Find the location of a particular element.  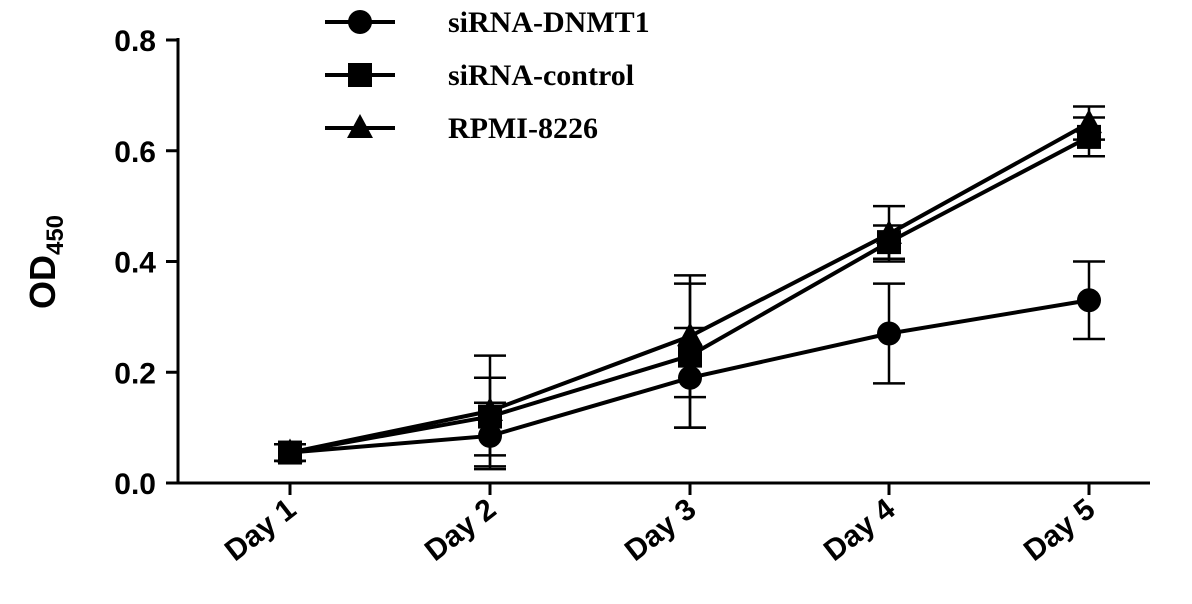

legend-marker-triangle is located at coordinates (360, 126).